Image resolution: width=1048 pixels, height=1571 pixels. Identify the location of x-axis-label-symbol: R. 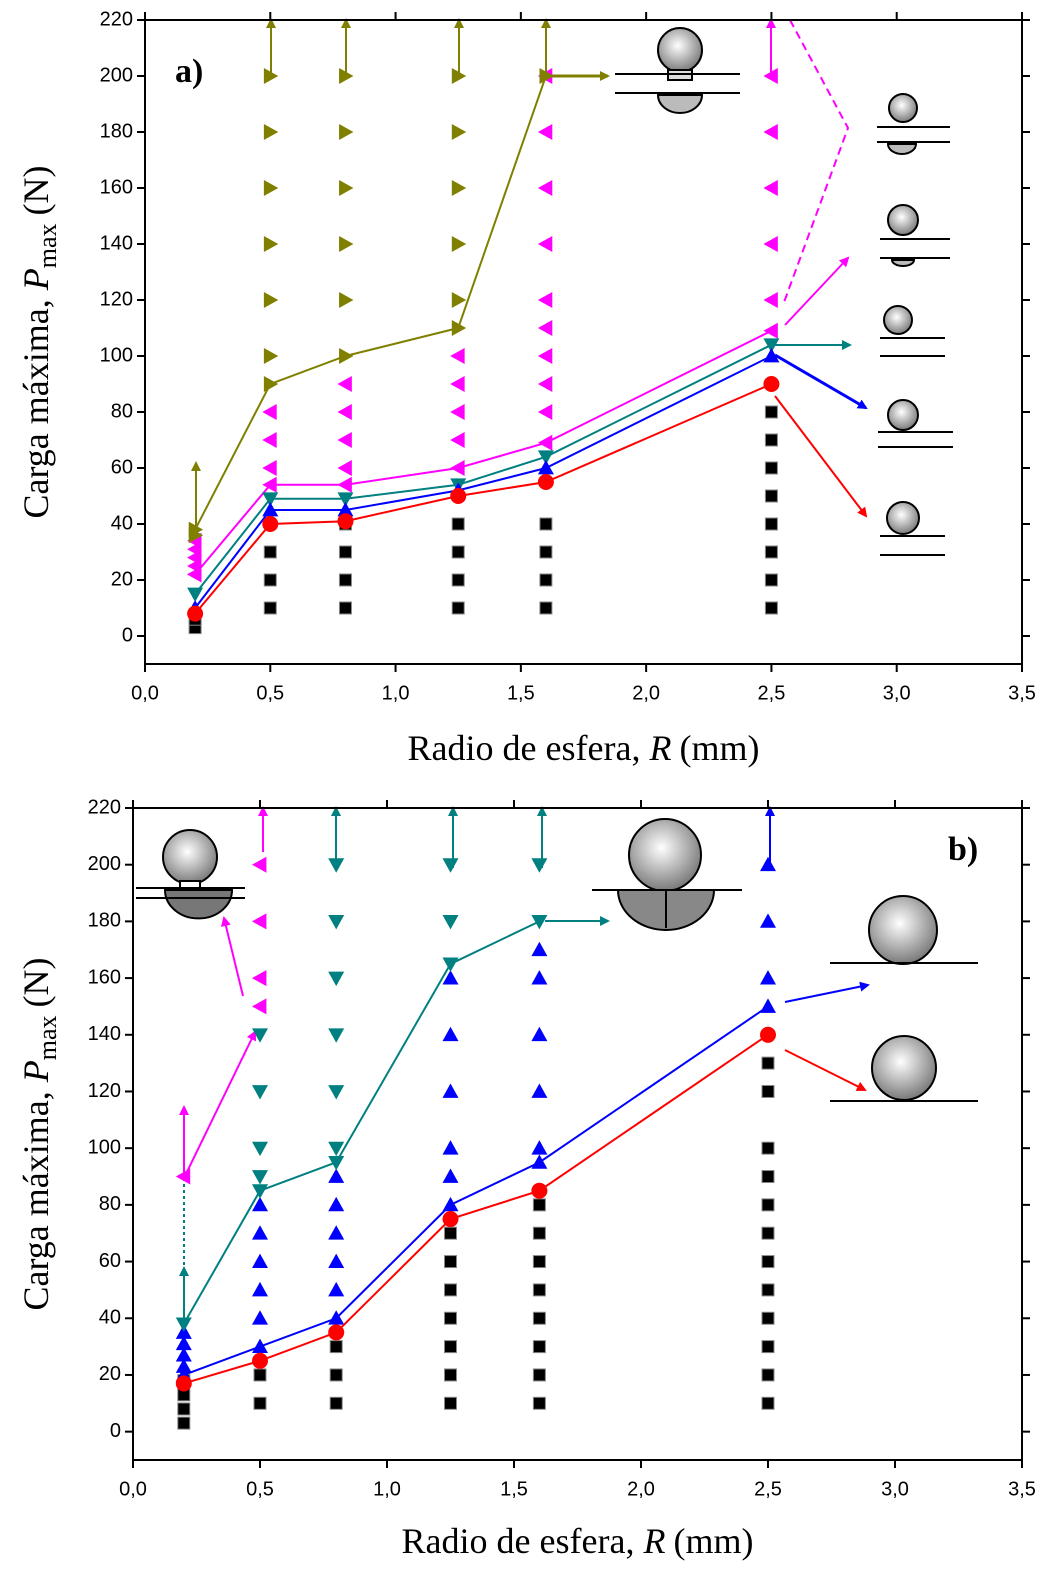
(653, 1541).